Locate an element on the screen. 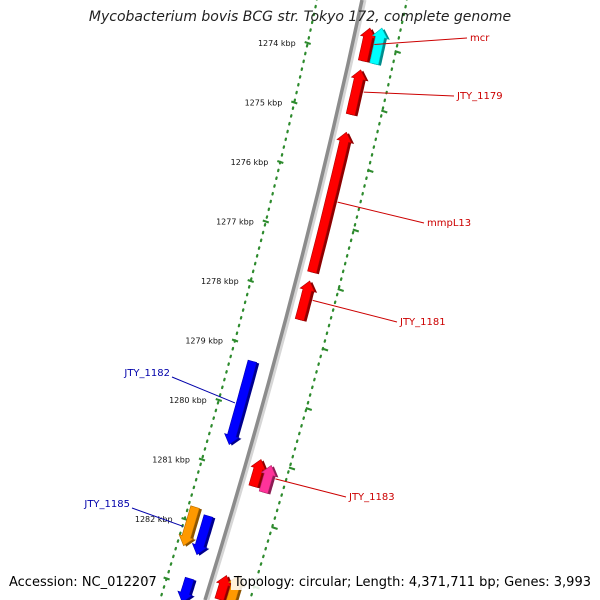 This screenshot has width=600, height=600. ruler-tick-label: 1280 kbp is located at coordinates (188, 400).